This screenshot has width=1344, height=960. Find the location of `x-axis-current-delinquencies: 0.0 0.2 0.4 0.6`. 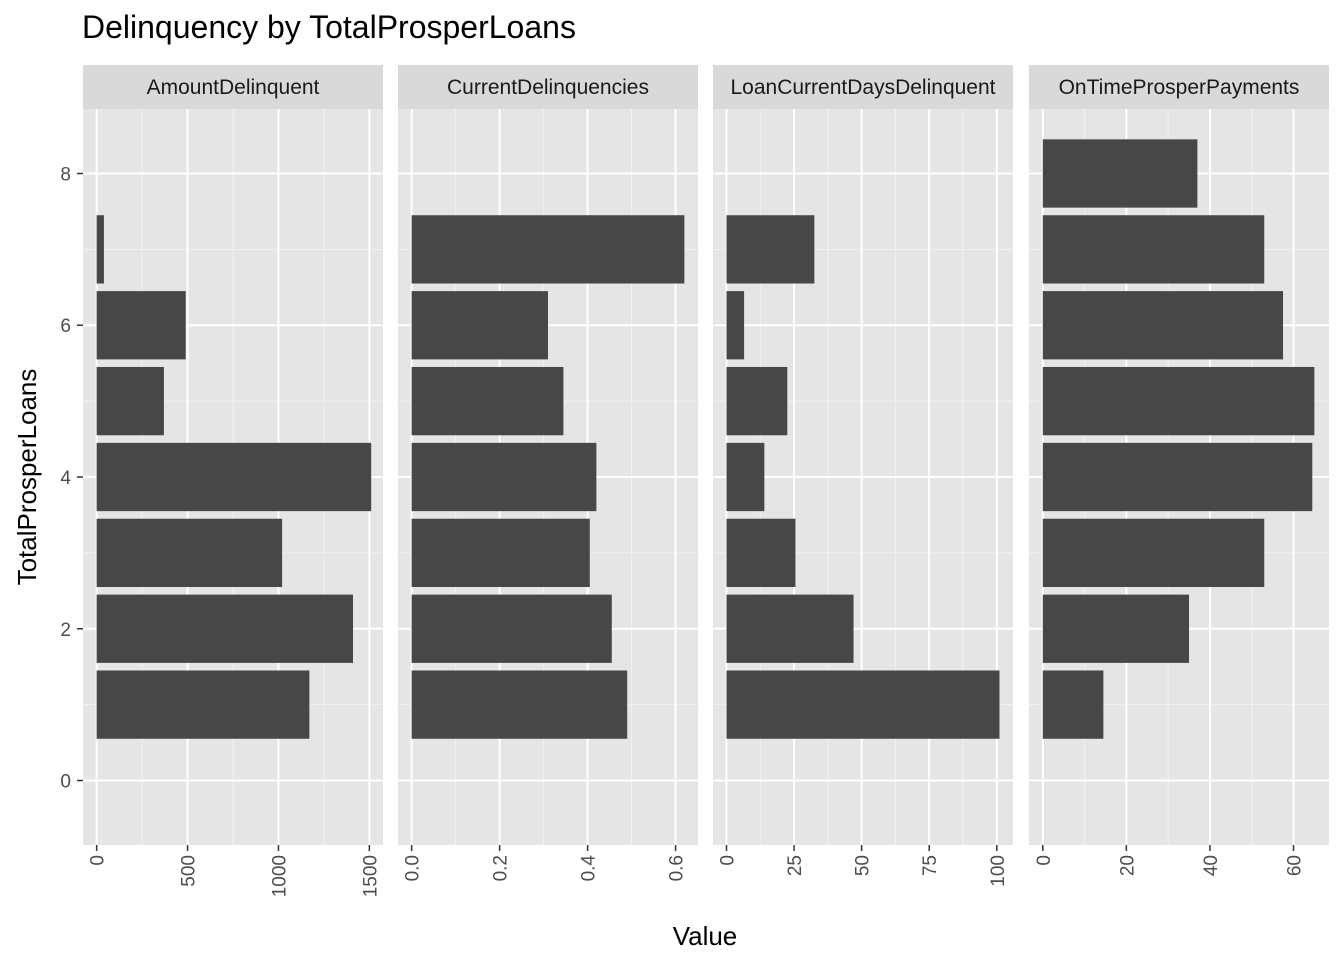

x-axis-current-delinquencies: 0.0 0.2 0.4 0.6 is located at coordinates (545, 863).